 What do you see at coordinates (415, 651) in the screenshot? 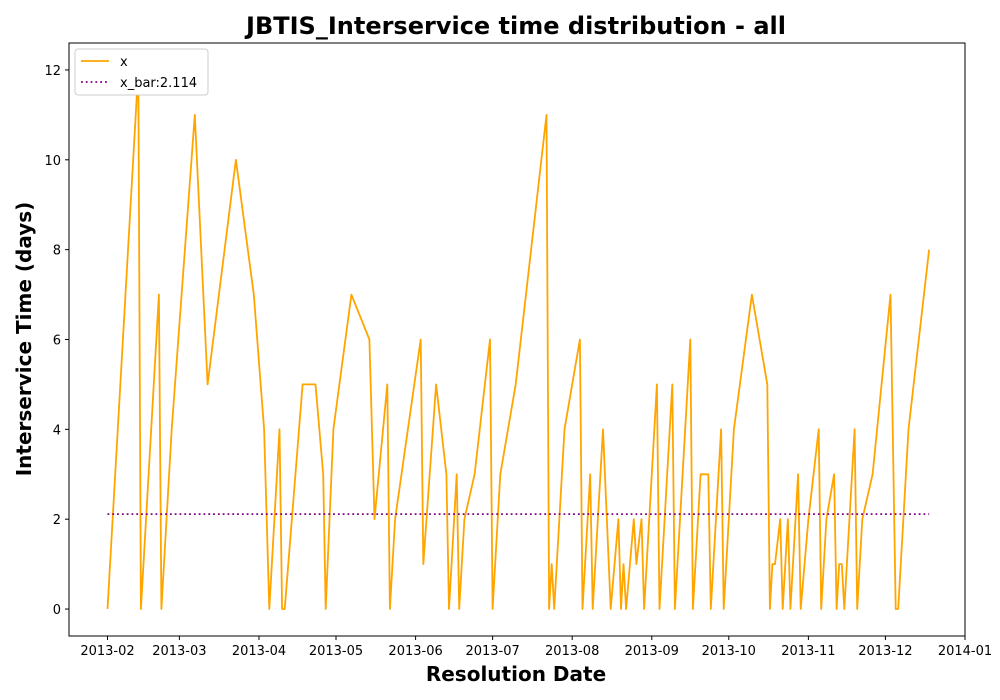
I see `x-tick-label: 2013-06` at bounding box center [415, 651].